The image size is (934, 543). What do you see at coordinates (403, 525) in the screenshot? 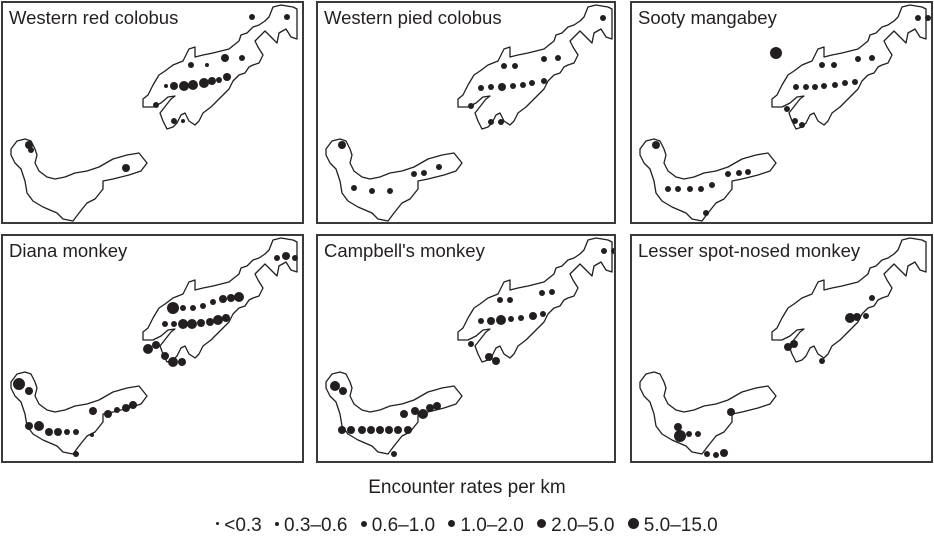
I see `legend-label: 0.6–1.0` at bounding box center [403, 525].